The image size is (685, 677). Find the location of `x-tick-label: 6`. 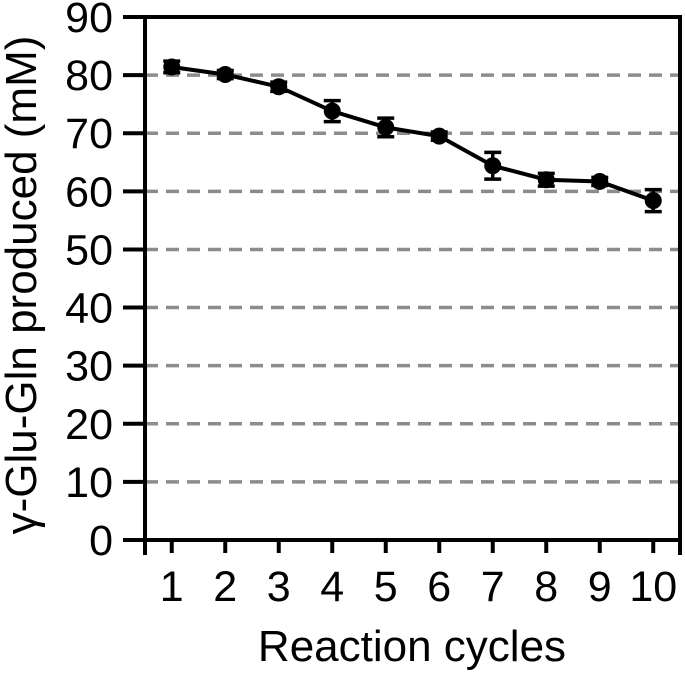

x-tick-label: 6 is located at coordinates (439, 587).